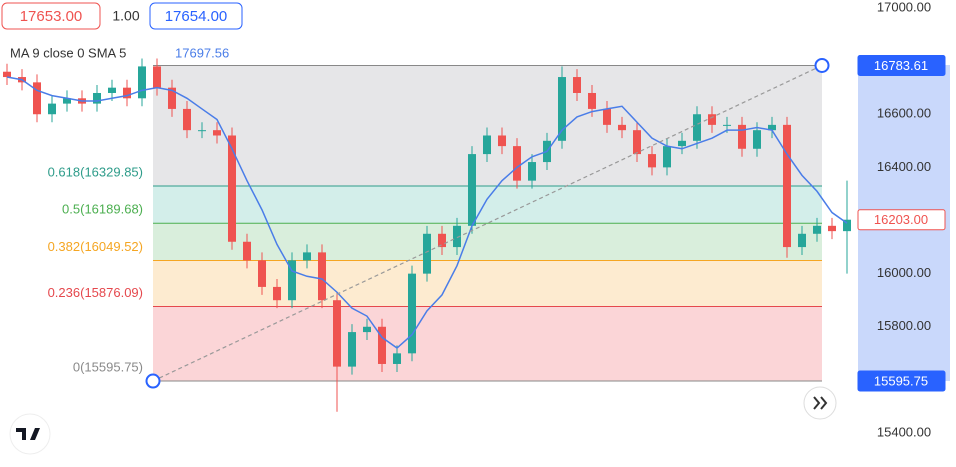 The height and width of the screenshot is (467, 956). Describe the element at coordinates (102, 209) in the screenshot. I see `fib-label: 0.5(16189.68)` at that location.